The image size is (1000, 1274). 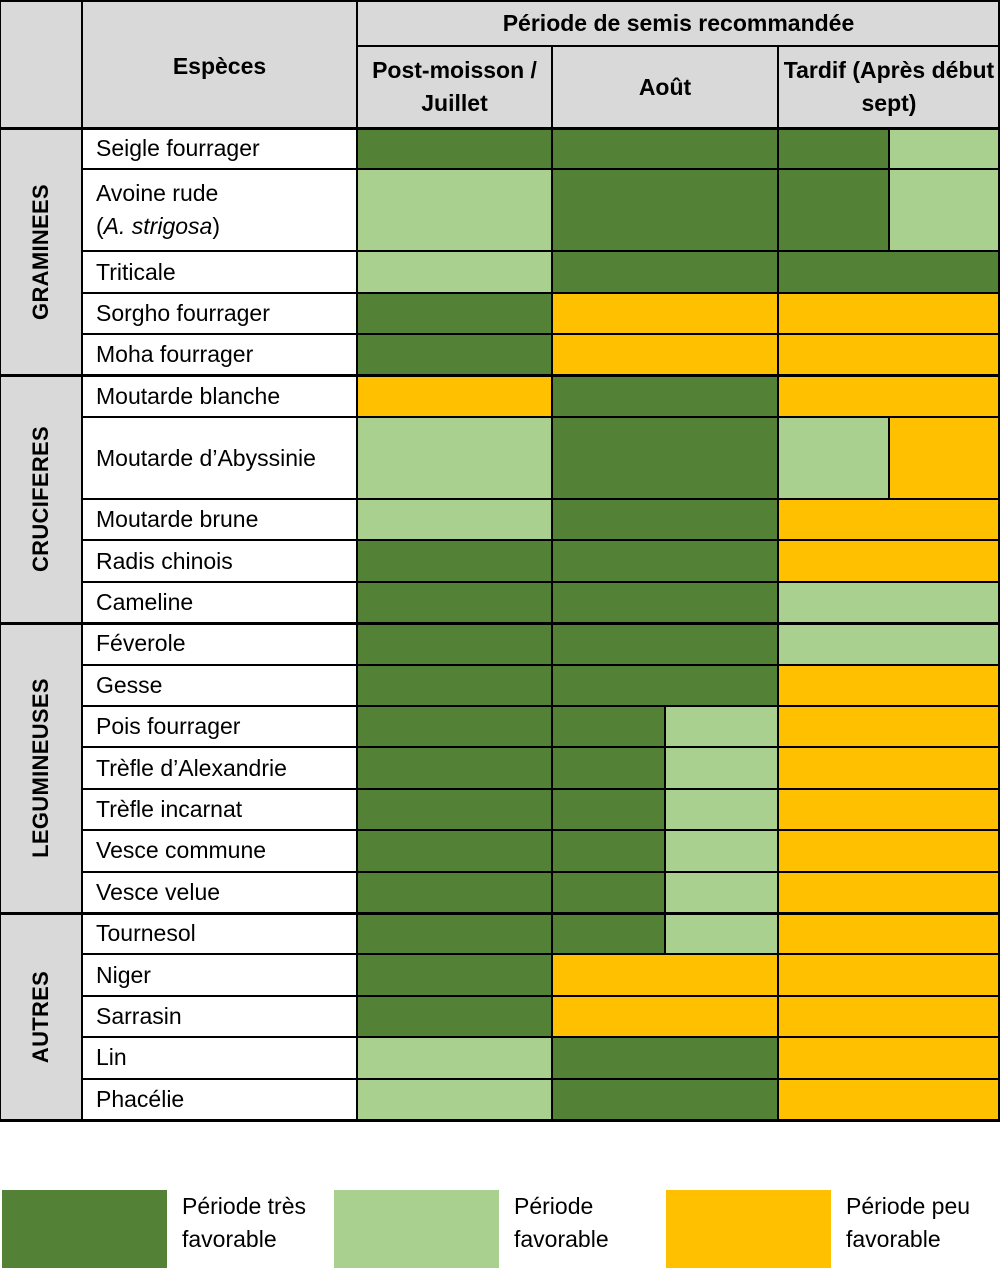 What do you see at coordinates (206, 457) in the screenshot?
I see `species-name: Moutarde d’Abyssinie` at bounding box center [206, 457].